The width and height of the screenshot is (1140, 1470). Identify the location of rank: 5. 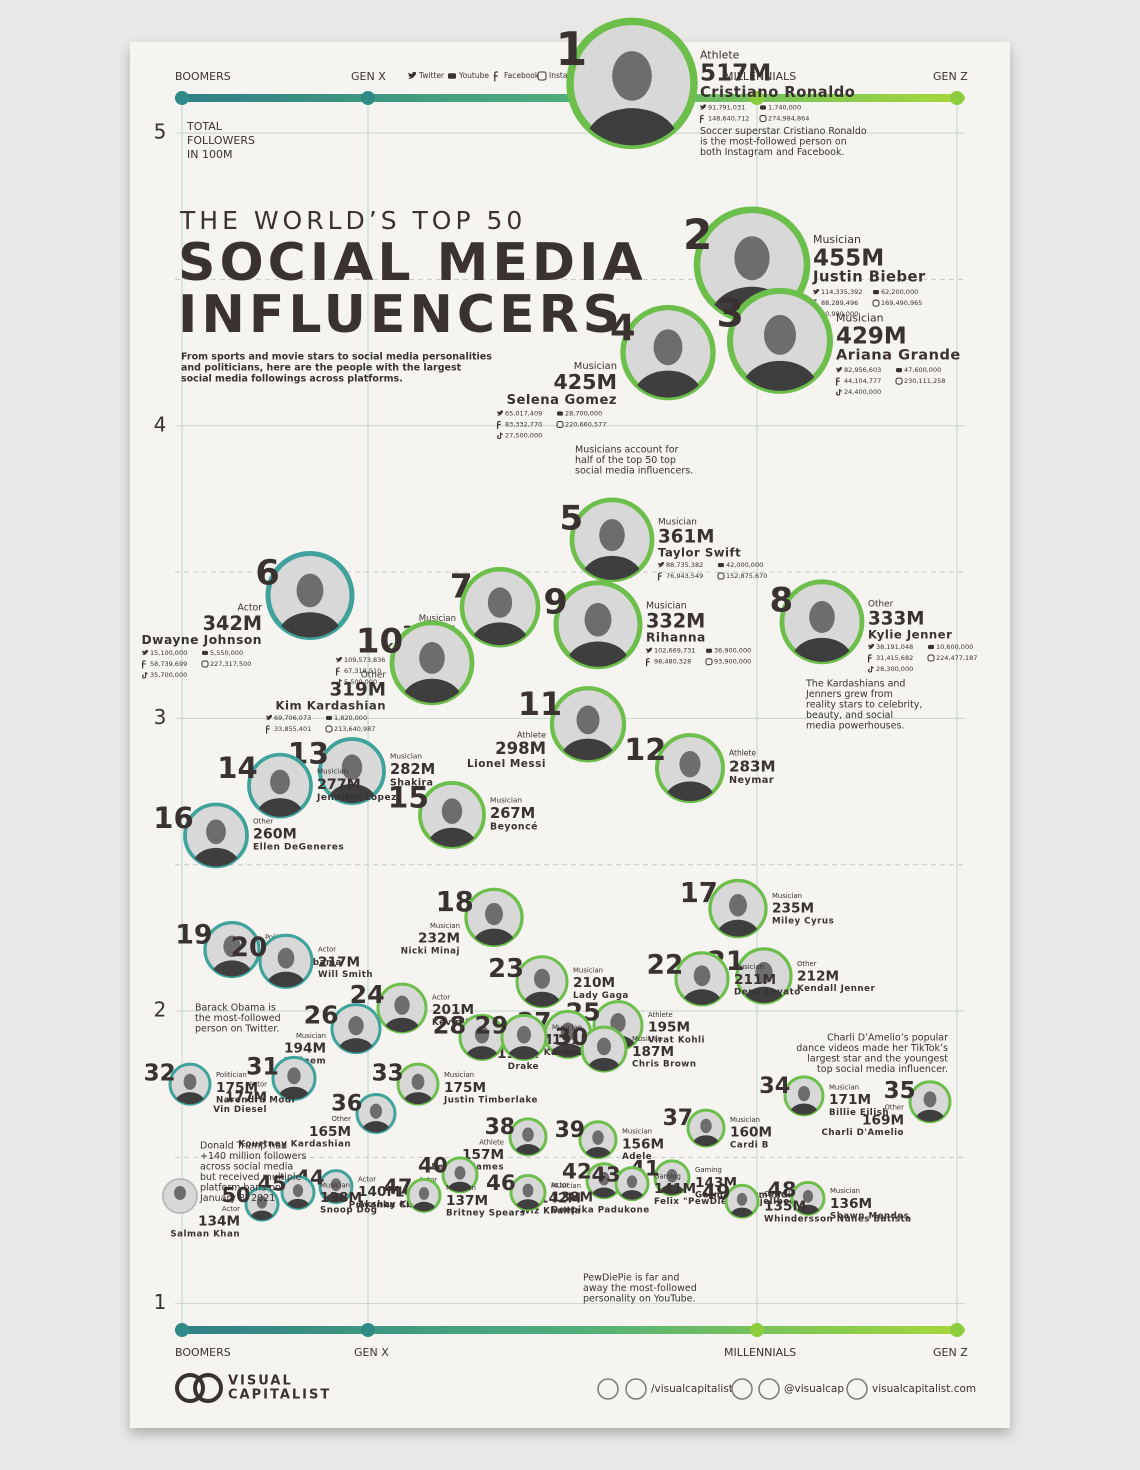
(572, 518).